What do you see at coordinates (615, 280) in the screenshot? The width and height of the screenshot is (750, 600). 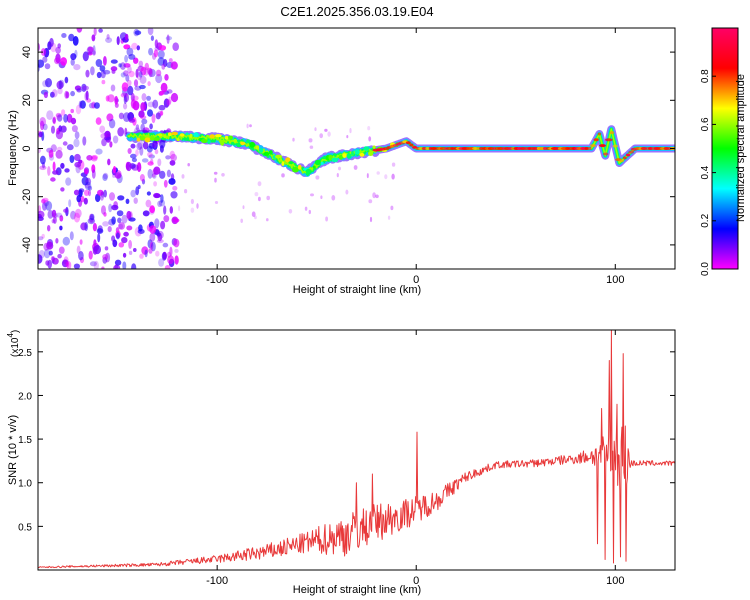 I see `spectrogram-x-tick-label: 100` at bounding box center [615, 280].